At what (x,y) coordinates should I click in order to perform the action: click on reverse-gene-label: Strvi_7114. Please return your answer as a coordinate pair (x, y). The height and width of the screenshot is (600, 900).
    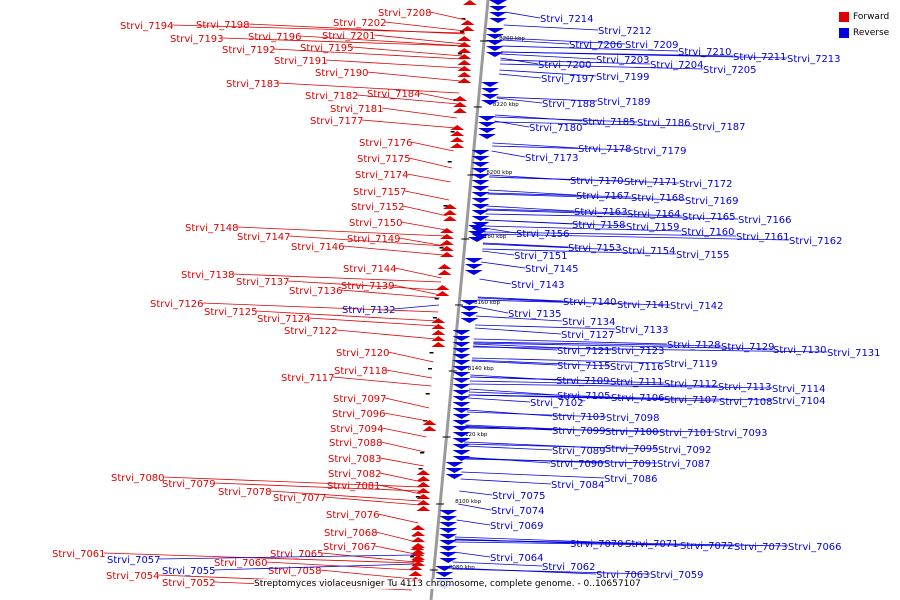
    Looking at the image, I should click on (799, 389).